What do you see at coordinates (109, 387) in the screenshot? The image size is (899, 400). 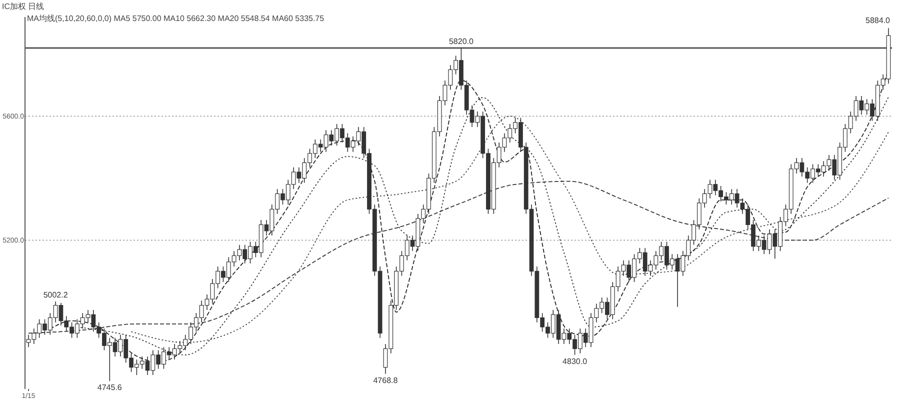 I see `annotation: 4745.6` at bounding box center [109, 387].